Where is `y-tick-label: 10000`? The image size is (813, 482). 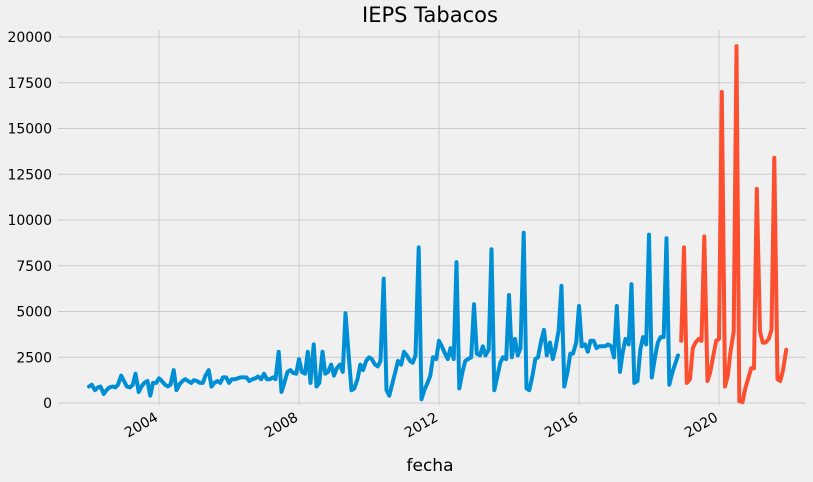
y-tick-label: 10000 is located at coordinates (29, 221).